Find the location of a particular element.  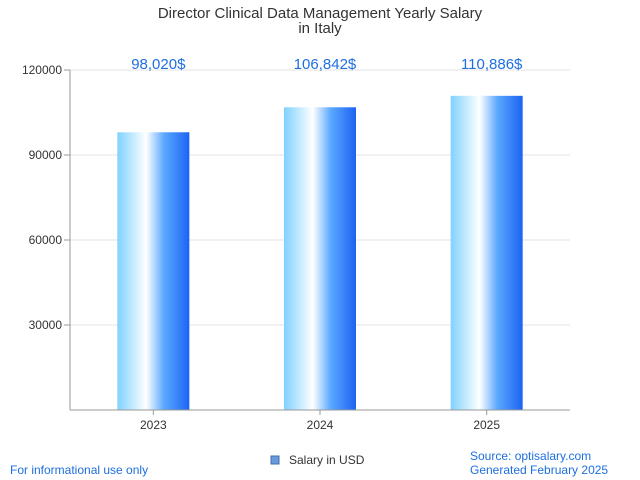

legend: Salary in USD is located at coordinates (317, 460).